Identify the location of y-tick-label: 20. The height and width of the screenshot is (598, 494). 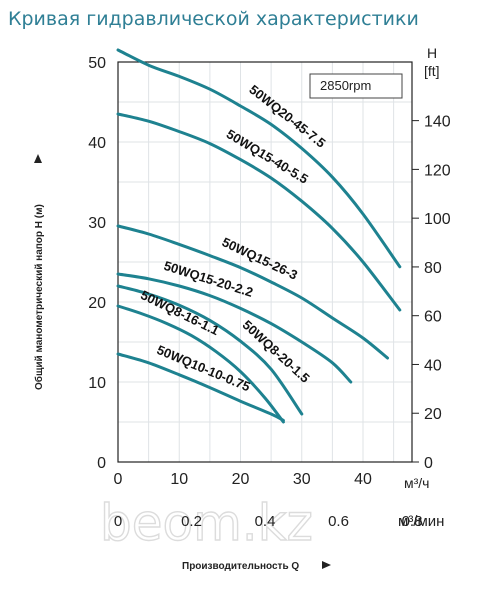
(97, 303).